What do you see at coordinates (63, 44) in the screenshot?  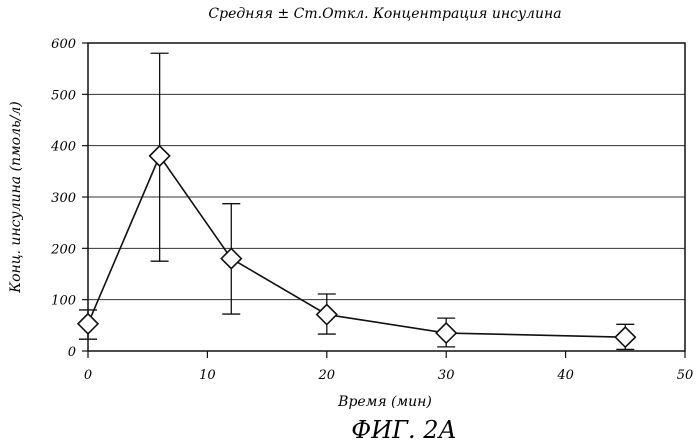 I see `y-tick-label: 600` at bounding box center [63, 44].